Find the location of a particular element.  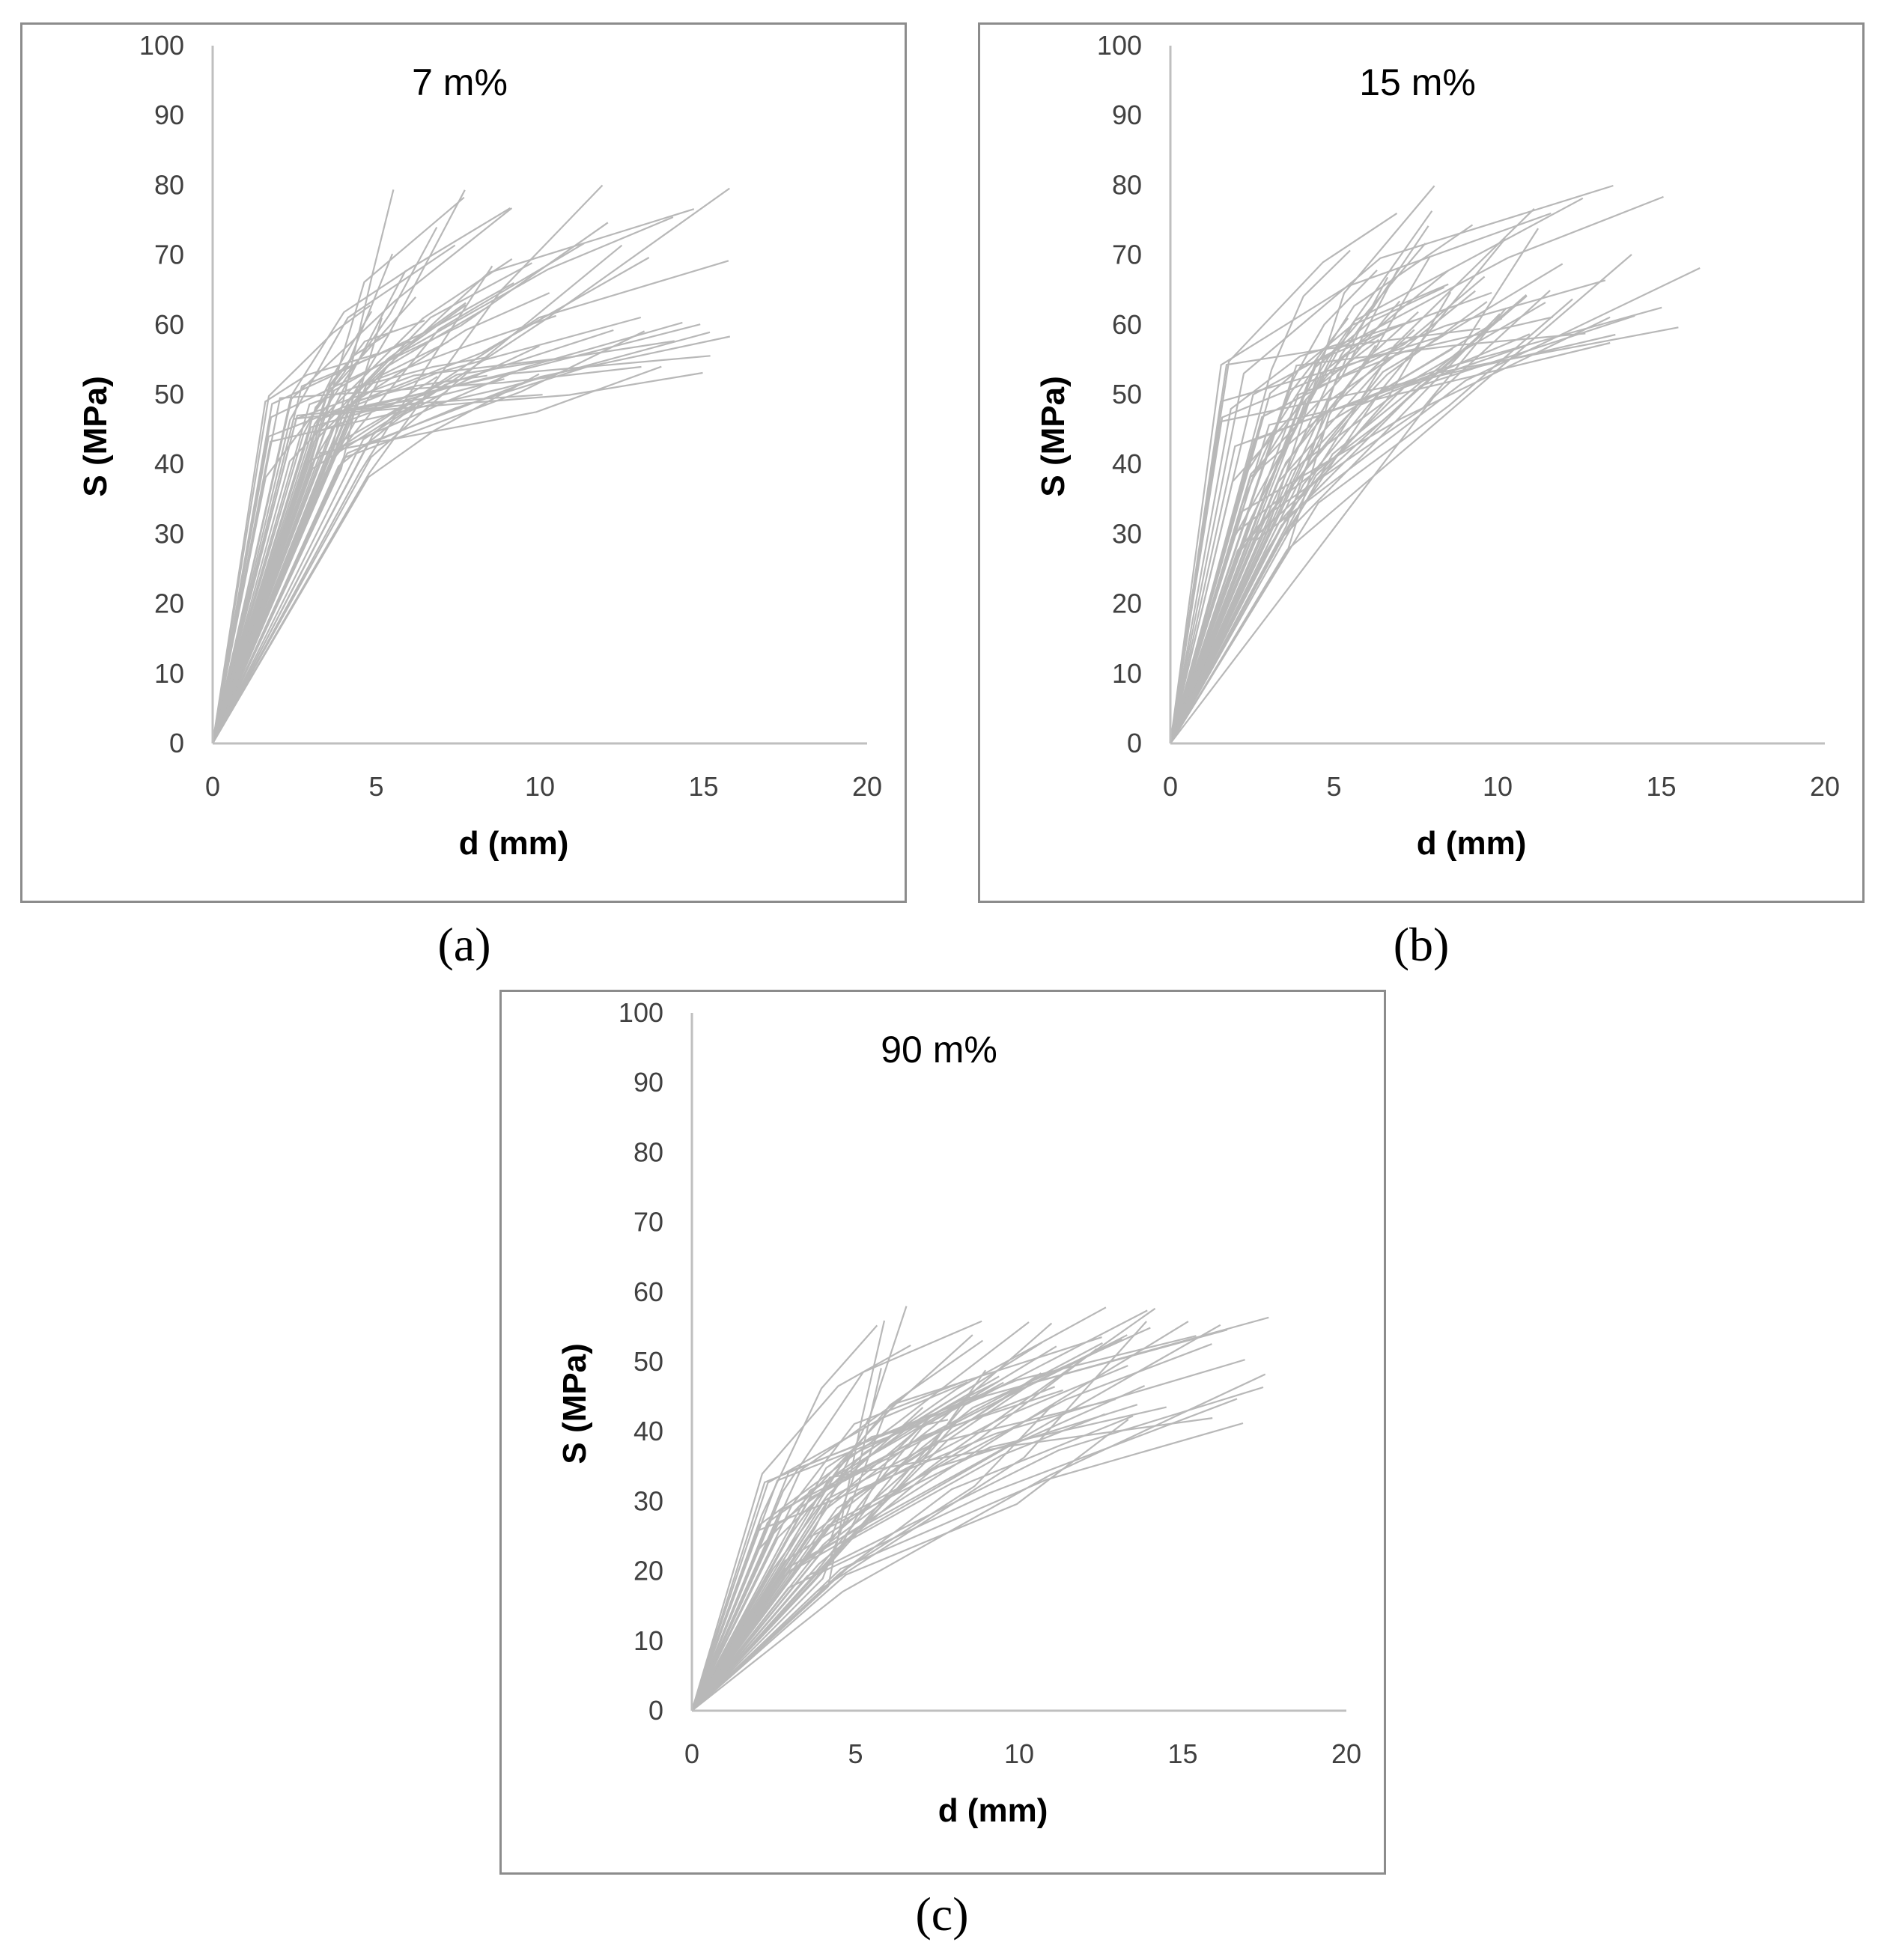

series-group-b is located at coordinates (1435, 464).